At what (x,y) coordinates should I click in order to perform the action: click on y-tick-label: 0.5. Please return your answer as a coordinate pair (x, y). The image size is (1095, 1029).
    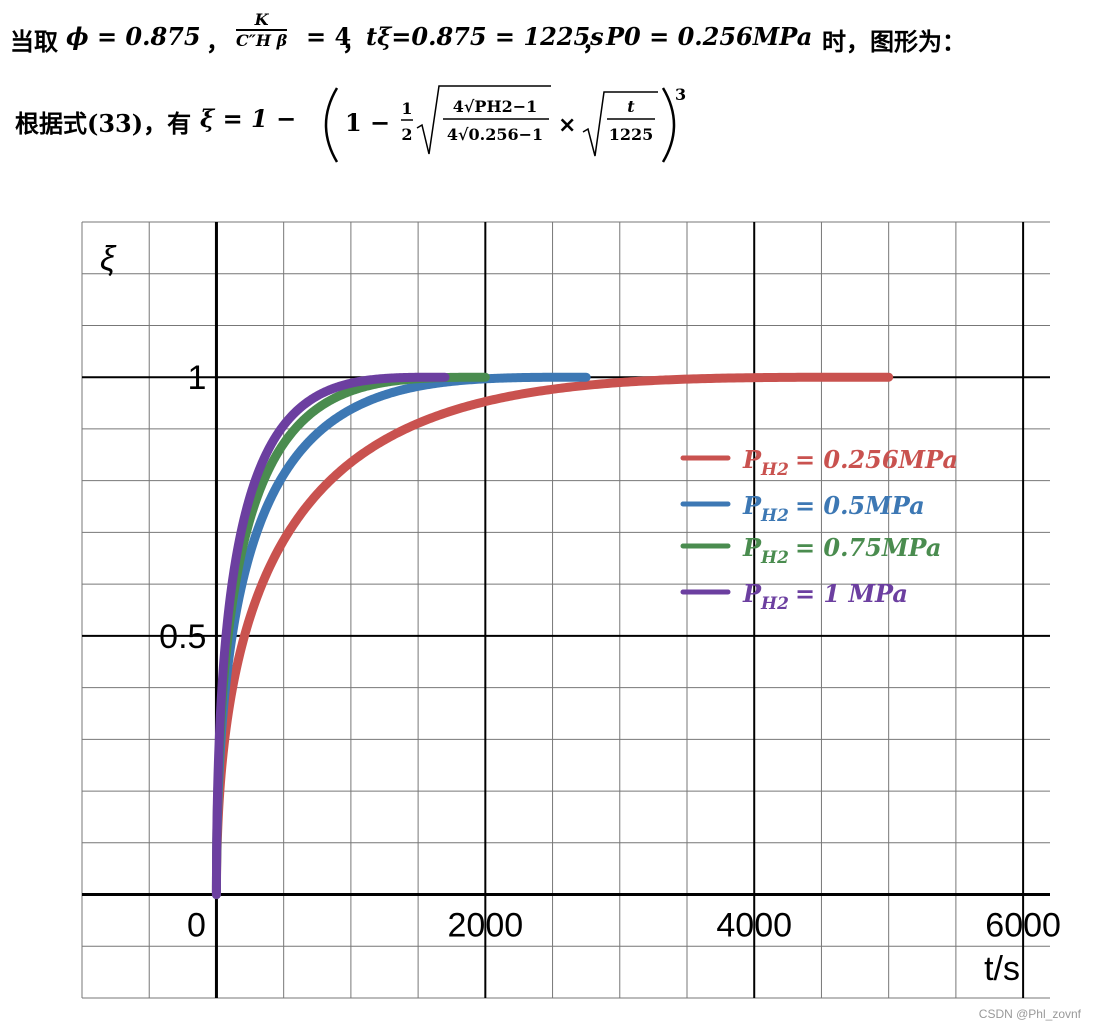
    Looking at the image, I should click on (182, 637).